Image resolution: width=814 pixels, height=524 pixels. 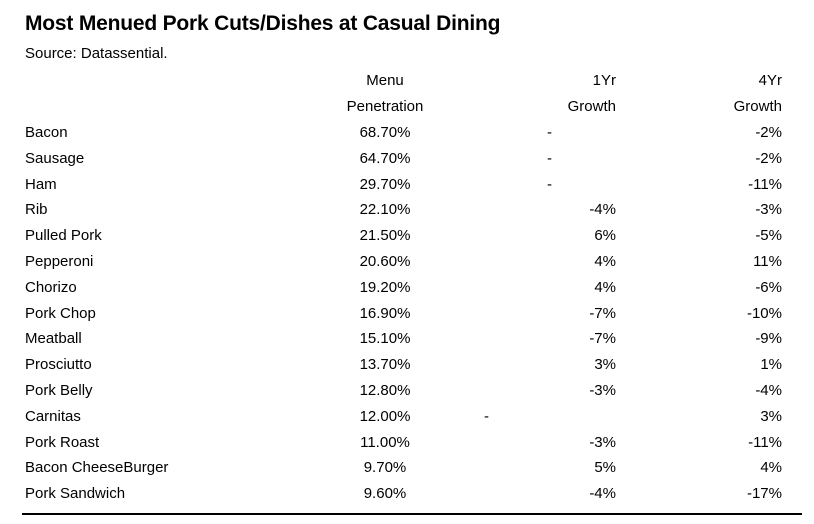 I want to click on table-row: Pork Sandwich 9.60% -4% -17%, so click(x=407, y=494).